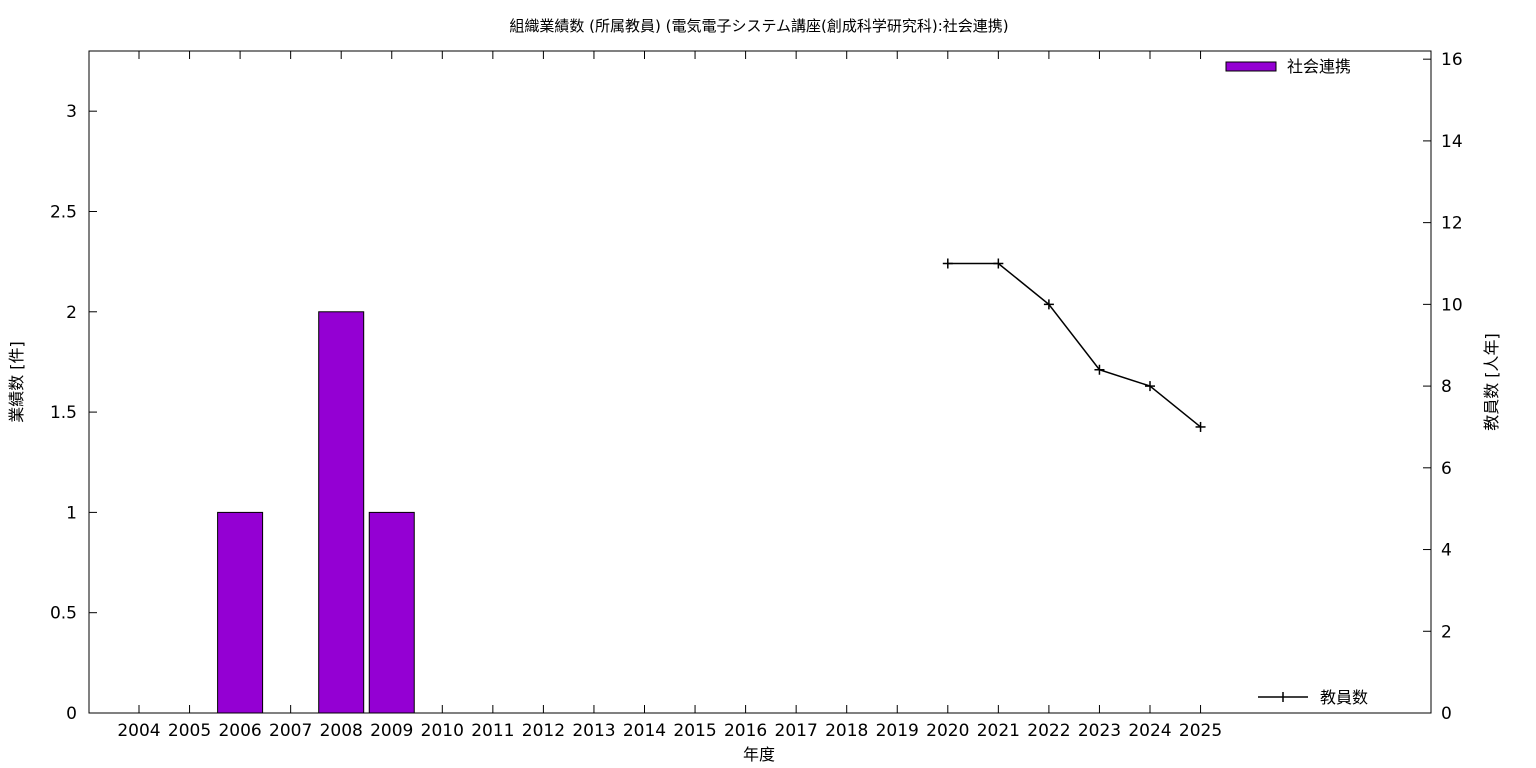 This screenshot has width=1536, height=768. What do you see at coordinates (138, 731) in the screenshot?
I see `x-tick-label: 2004` at bounding box center [138, 731].